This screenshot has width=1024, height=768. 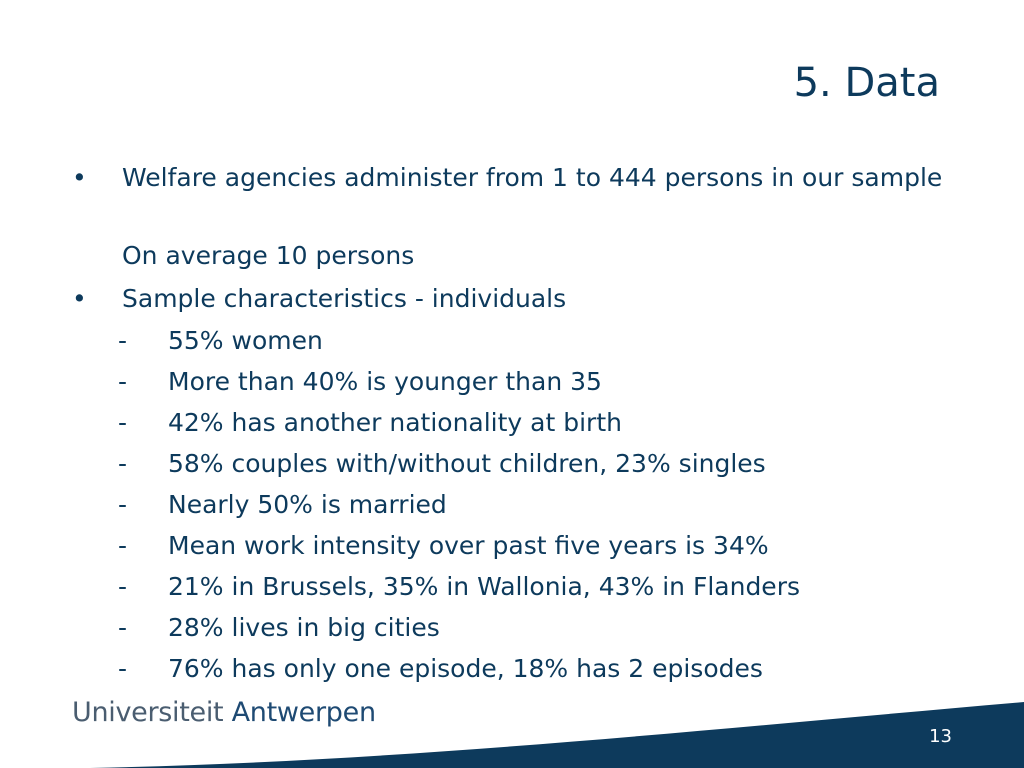 What do you see at coordinates (268, 255) in the screenshot?
I see `bullet-continuation: On average 10 persons` at bounding box center [268, 255].